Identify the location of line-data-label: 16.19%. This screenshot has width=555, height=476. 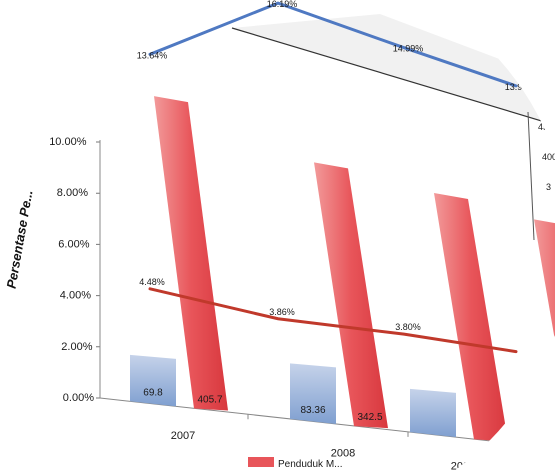
(282, 4).